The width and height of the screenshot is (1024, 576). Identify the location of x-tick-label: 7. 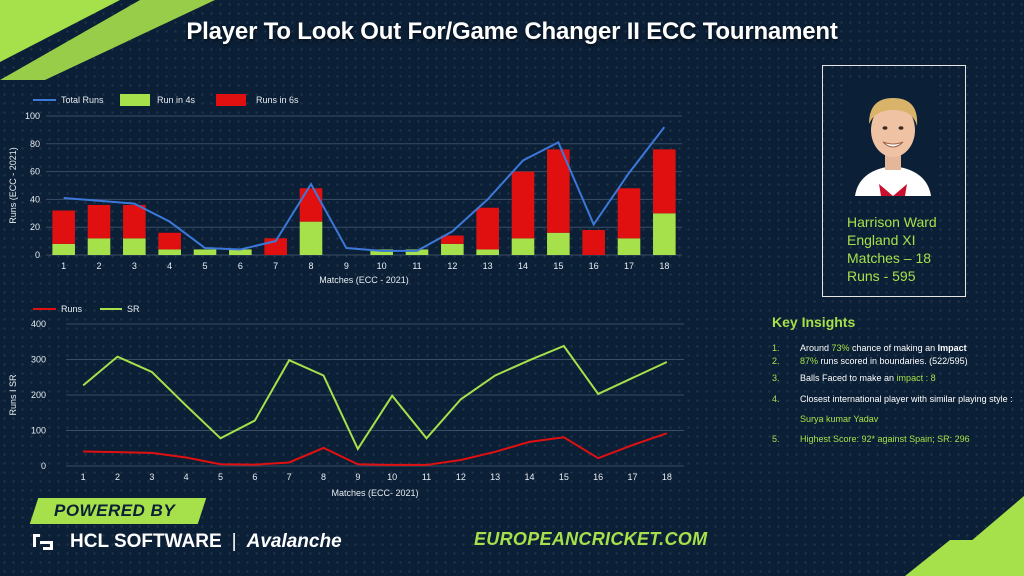
(289, 477).